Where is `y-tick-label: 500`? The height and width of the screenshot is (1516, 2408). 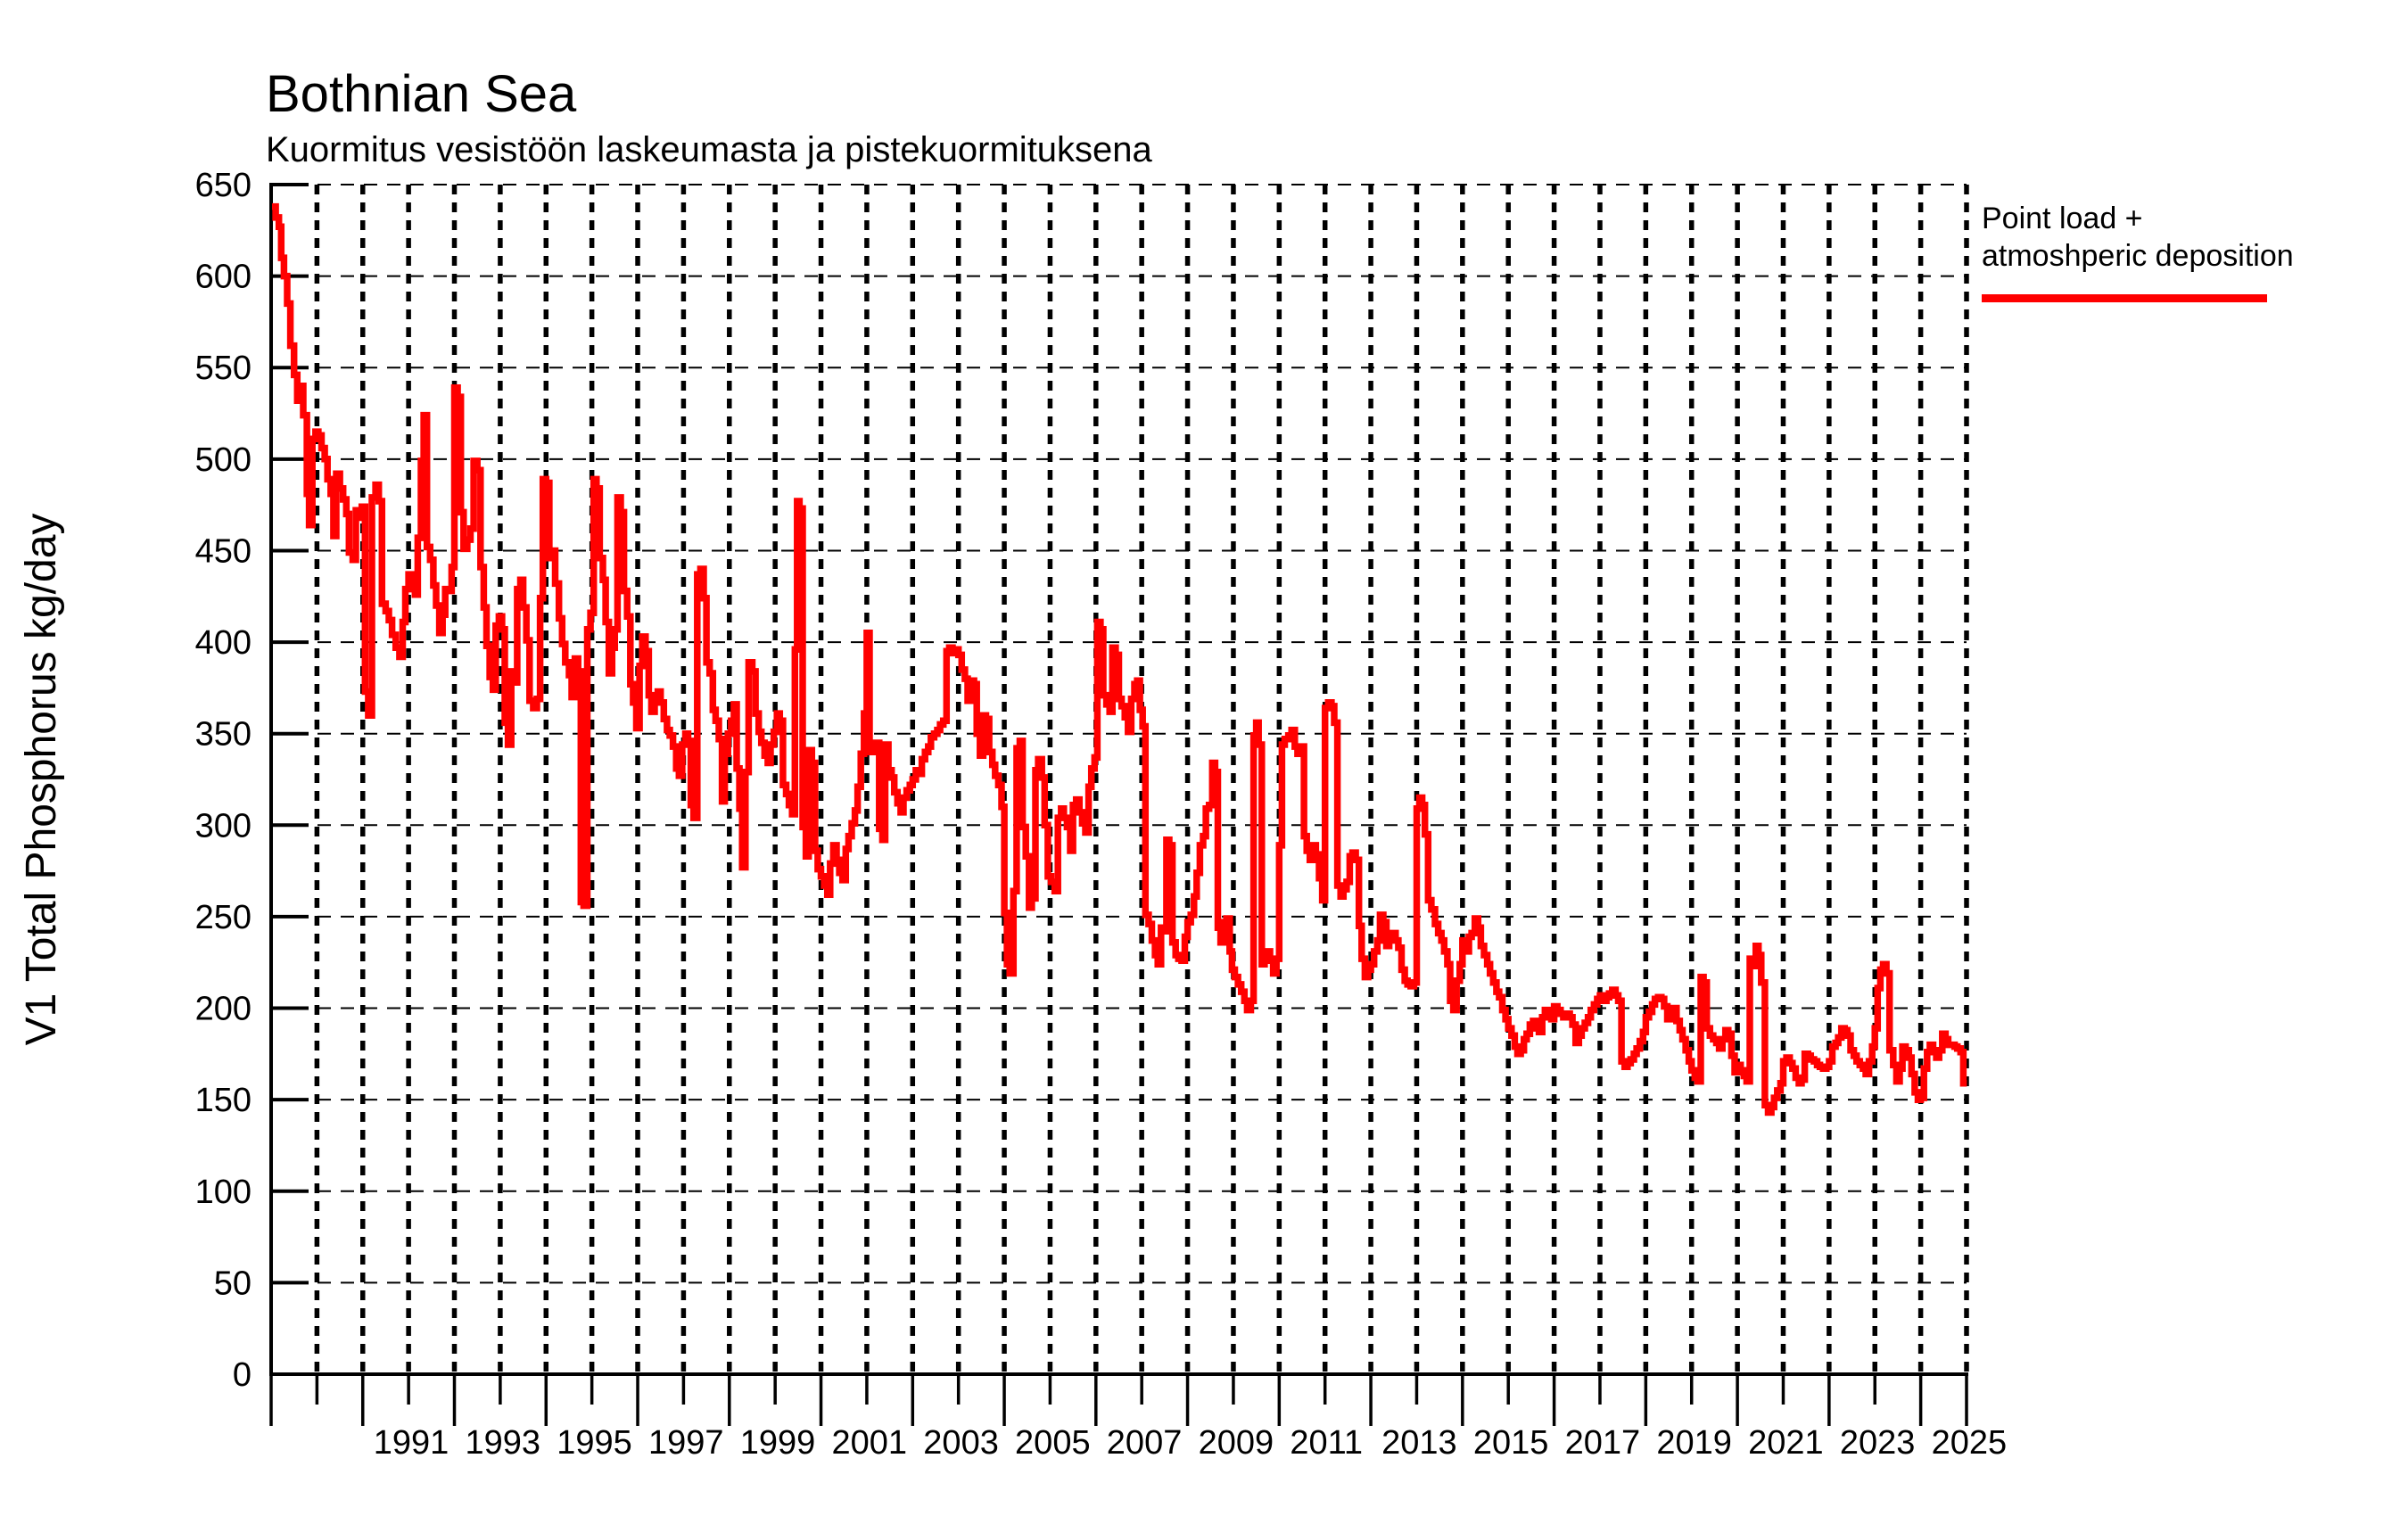 y-tick-label: 500 is located at coordinates (224, 460).